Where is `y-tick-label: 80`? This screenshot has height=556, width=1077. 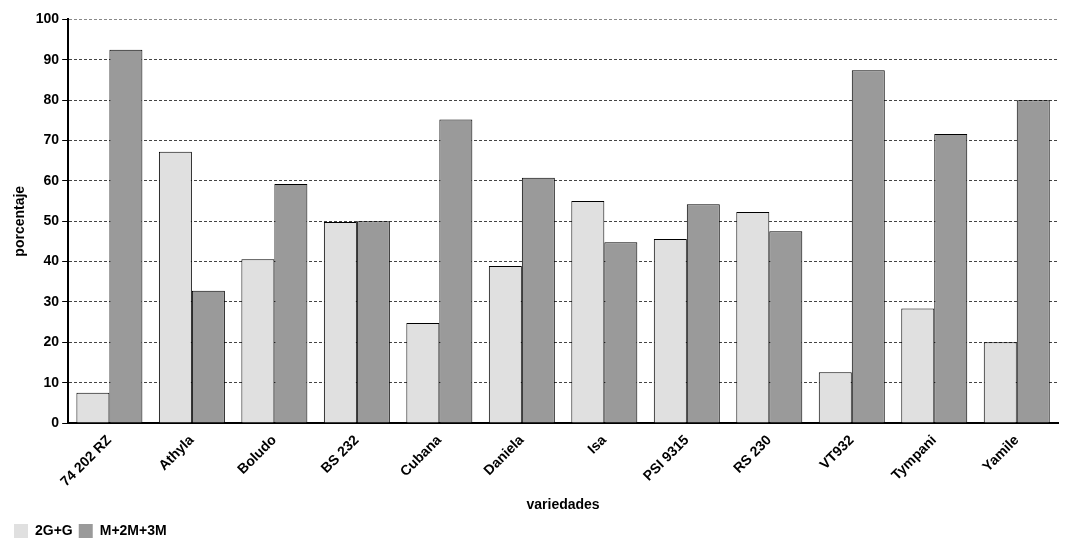 y-tick-label: 80 is located at coordinates (51, 99).